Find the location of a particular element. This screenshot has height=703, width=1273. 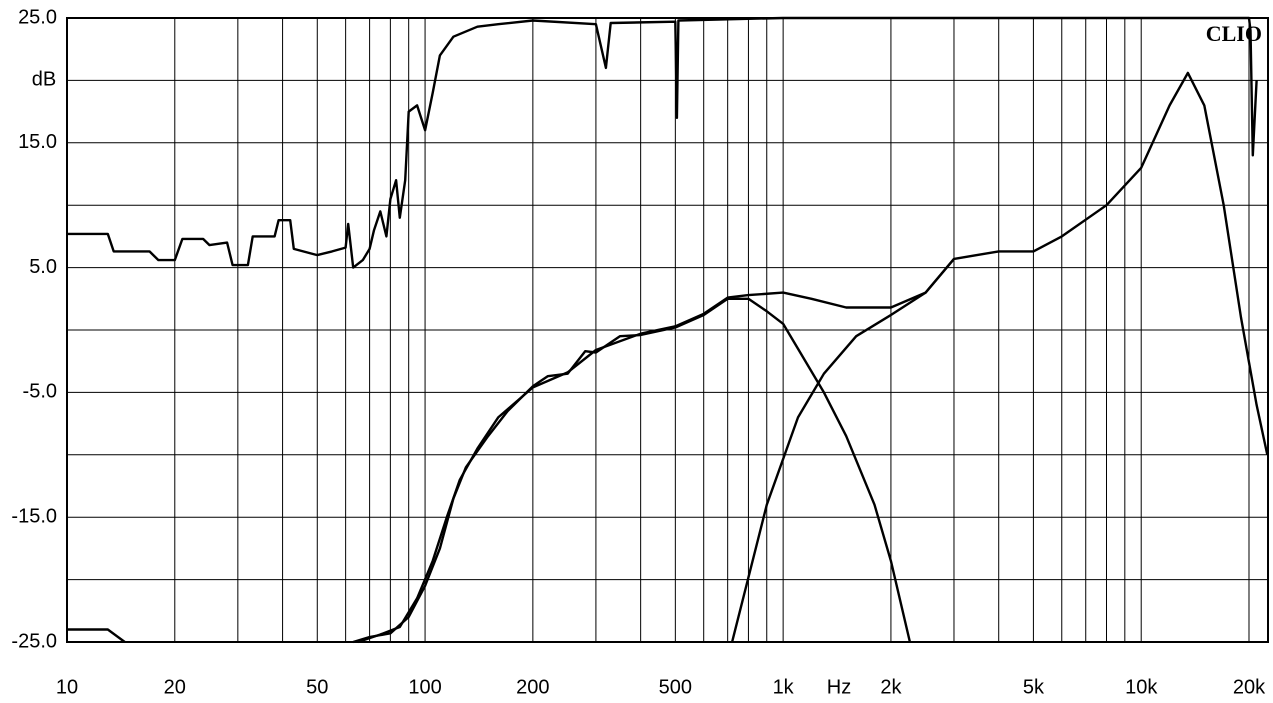

chart-title: CLIO is located at coordinates (1234, 33).